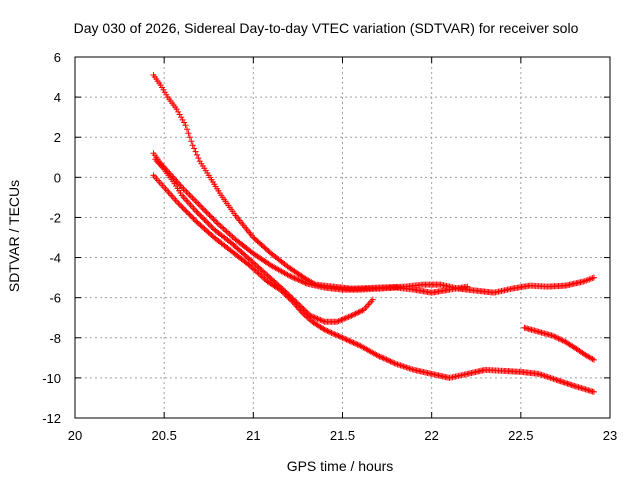 The height and width of the screenshot is (480, 640). Describe the element at coordinates (57, 177) in the screenshot. I see `y-tick-label: 0` at that location.